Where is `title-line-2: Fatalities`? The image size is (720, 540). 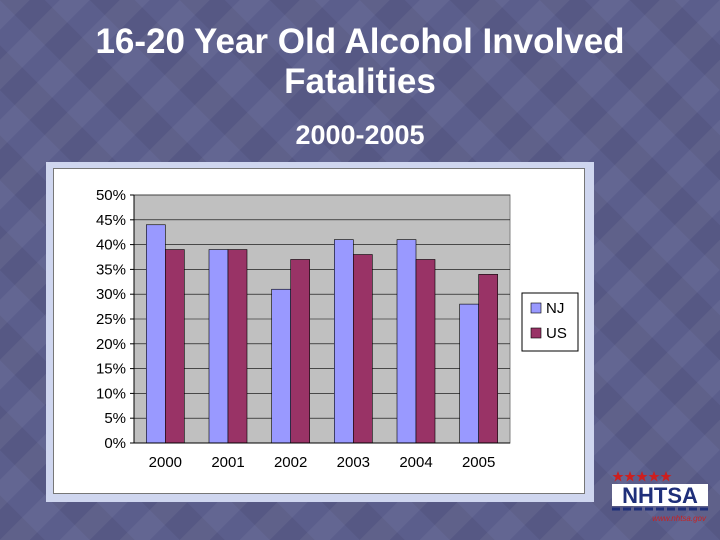
title-line-2: Fatalities is located at coordinates (360, 81).